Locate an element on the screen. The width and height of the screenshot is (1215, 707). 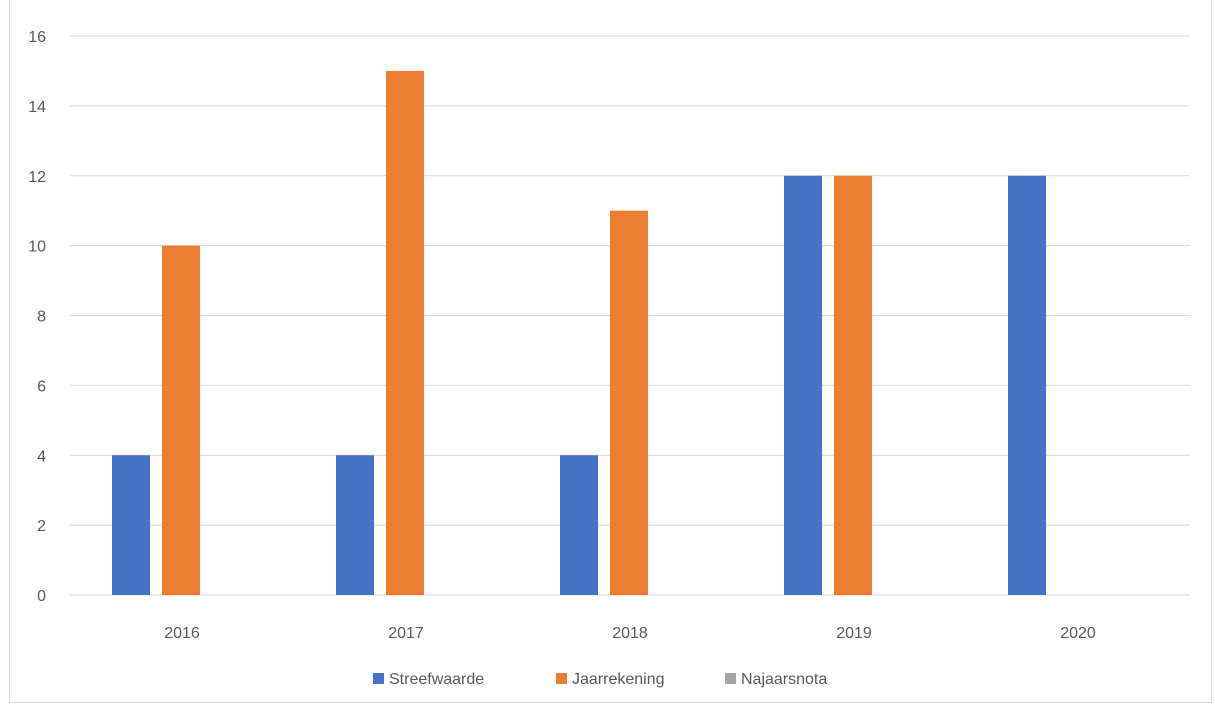
legend-label-streefwaarde: Streefwaarde is located at coordinates (436, 679).